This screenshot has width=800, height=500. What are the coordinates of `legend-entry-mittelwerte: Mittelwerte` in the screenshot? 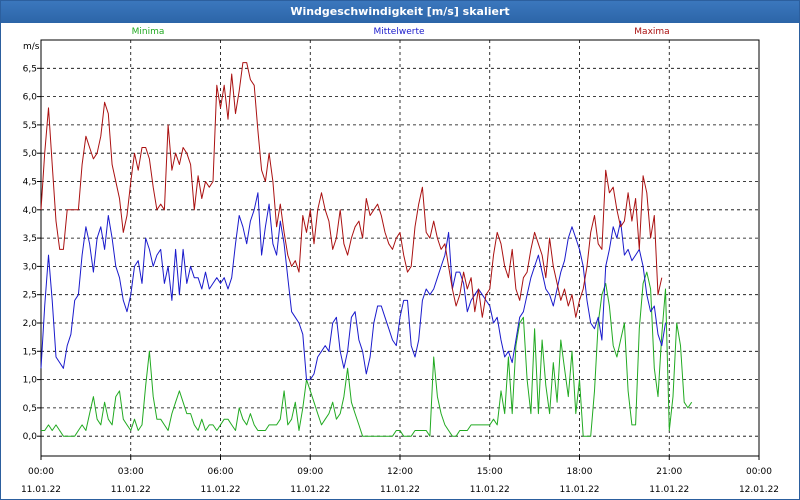 It's located at (398, 32).